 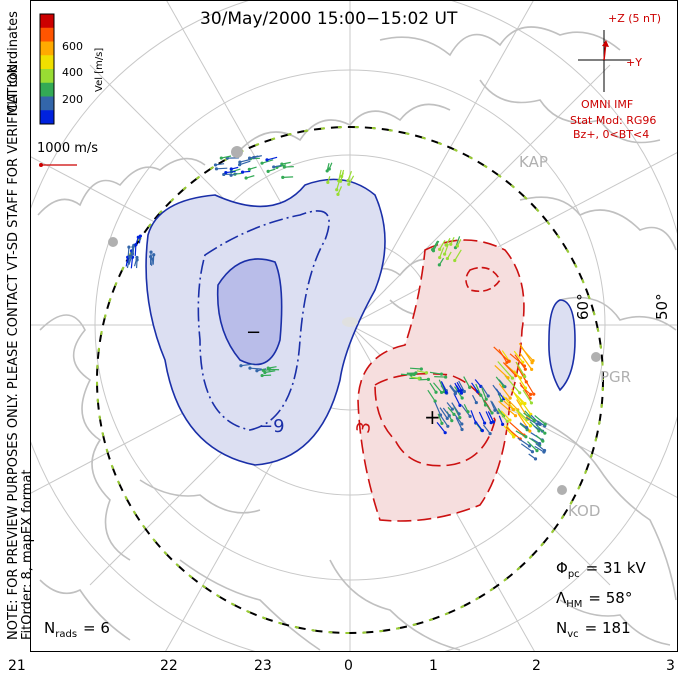 I want to click on map-title: 30/May/2000 15:00−15:02 UT, so click(x=329, y=19).